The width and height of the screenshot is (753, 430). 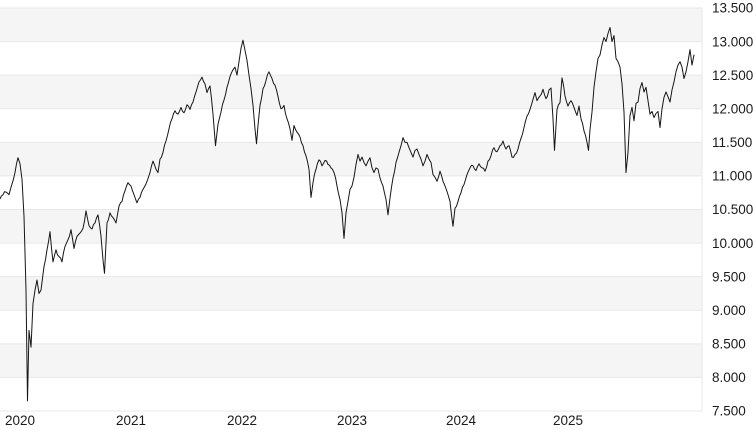 What do you see at coordinates (729, 377) in the screenshot?
I see `y-axis-label: 8.000` at bounding box center [729, 377].